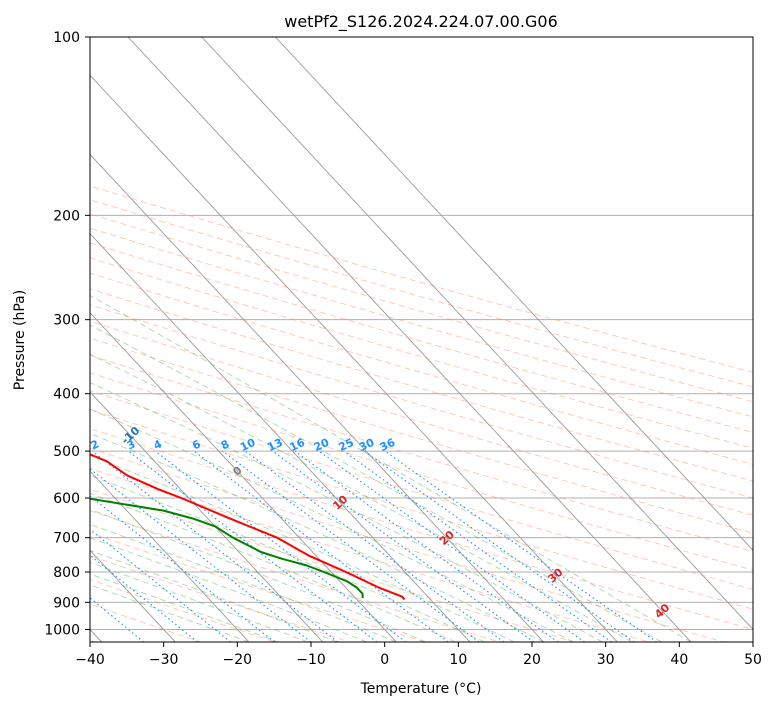  What do you see at coordinates (753, 660) in the screenshot?
I see `x-tick-label: 50` at bounding box center [753, 660].